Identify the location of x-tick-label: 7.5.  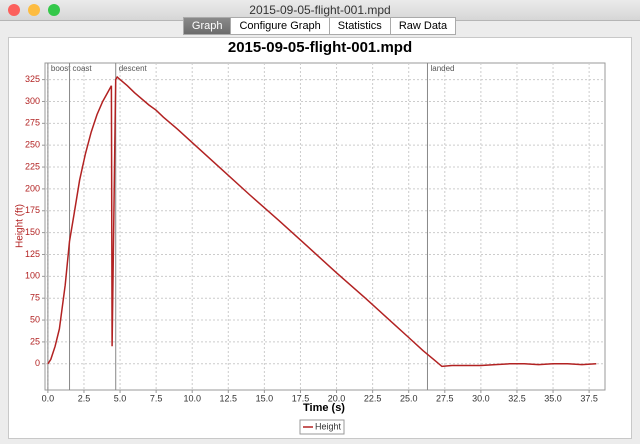
(156, 398).